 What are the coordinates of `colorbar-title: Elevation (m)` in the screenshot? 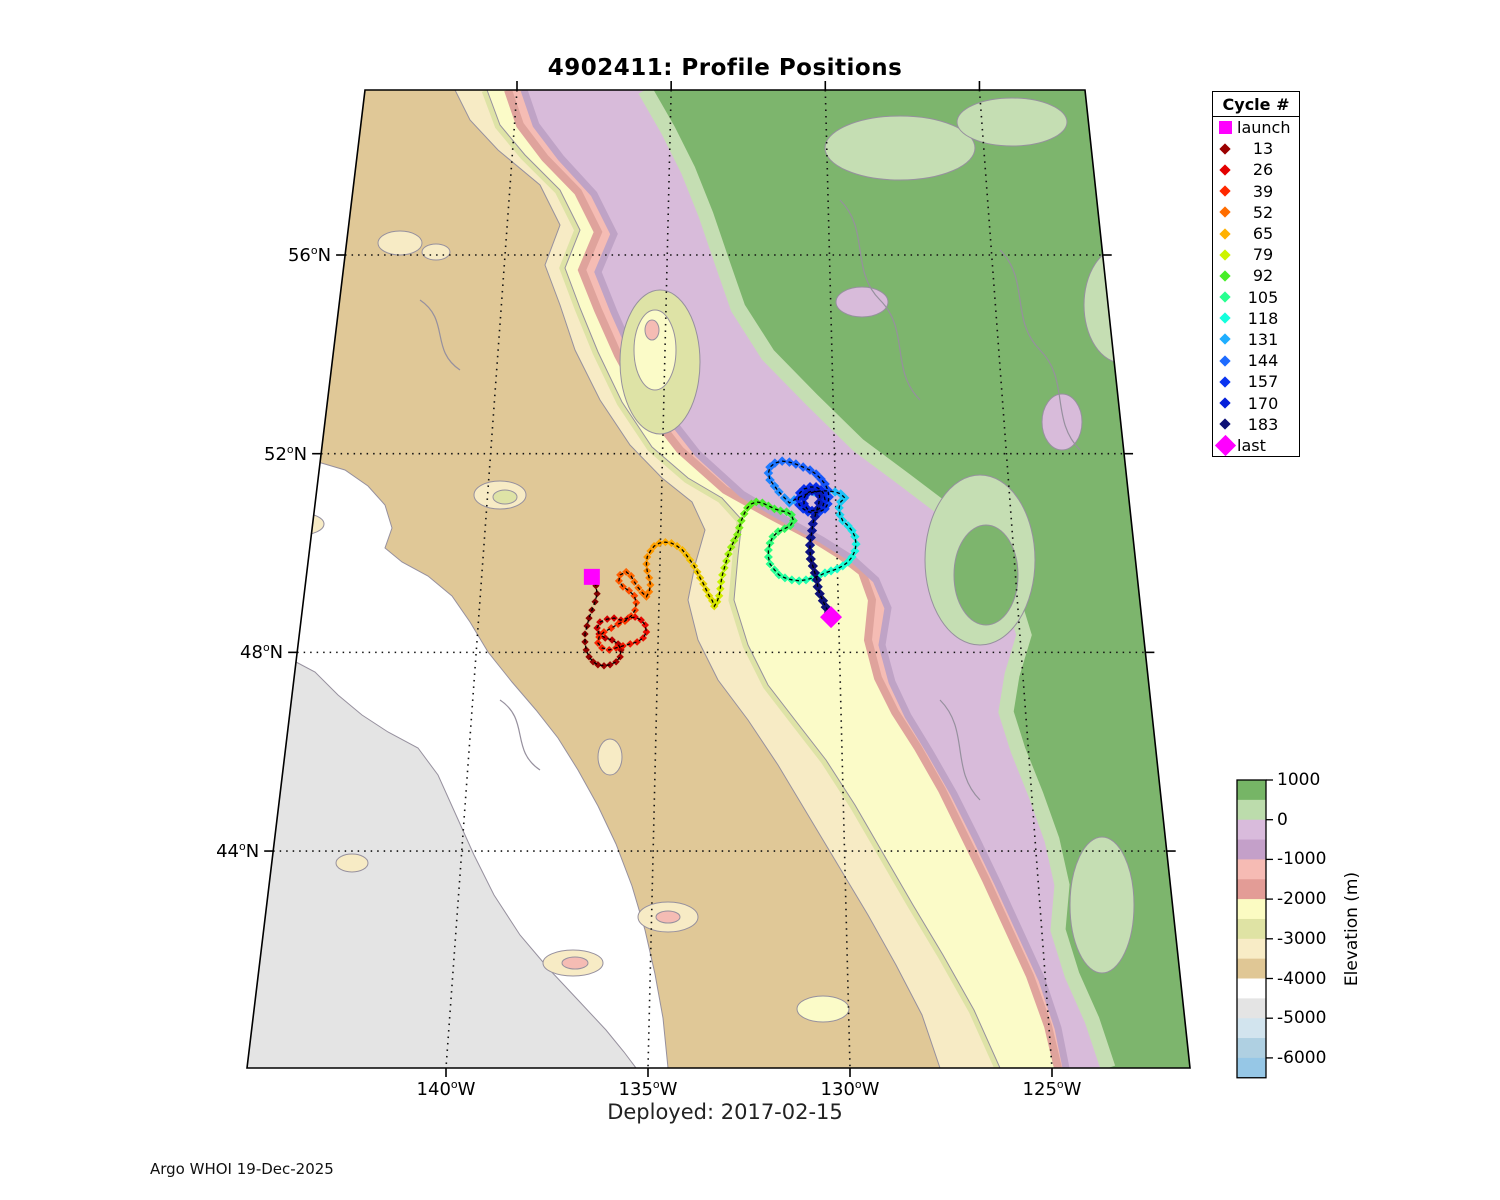 It's located at (1352, 929).